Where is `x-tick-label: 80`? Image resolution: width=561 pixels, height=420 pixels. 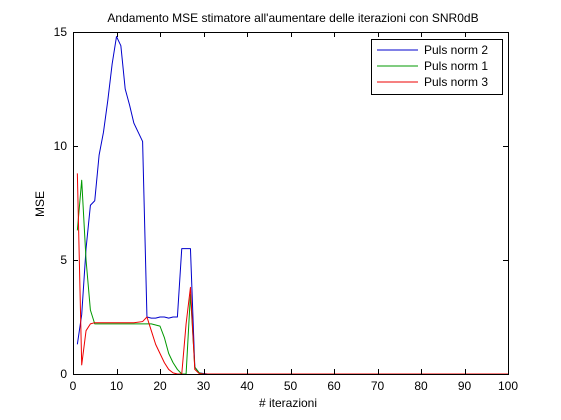 x-tick-label: 80 is located at coordinates (421, 386).